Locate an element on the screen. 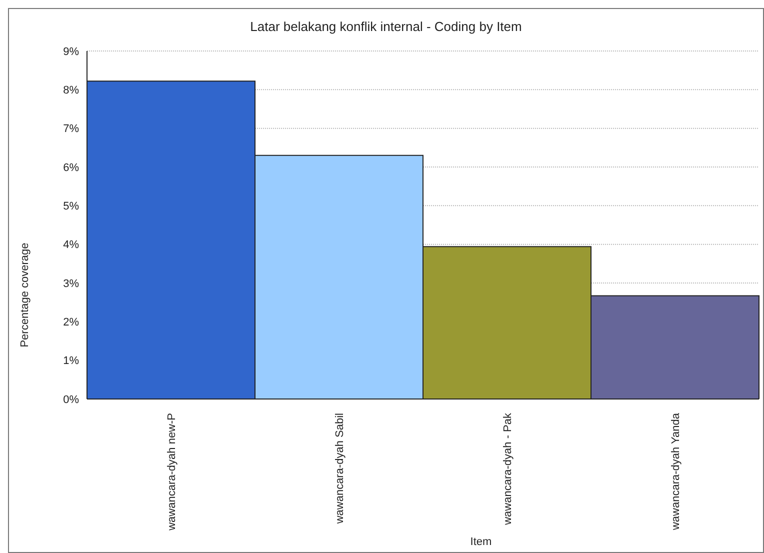  y-tick-label: 8% is located at coordinates (71, 90).